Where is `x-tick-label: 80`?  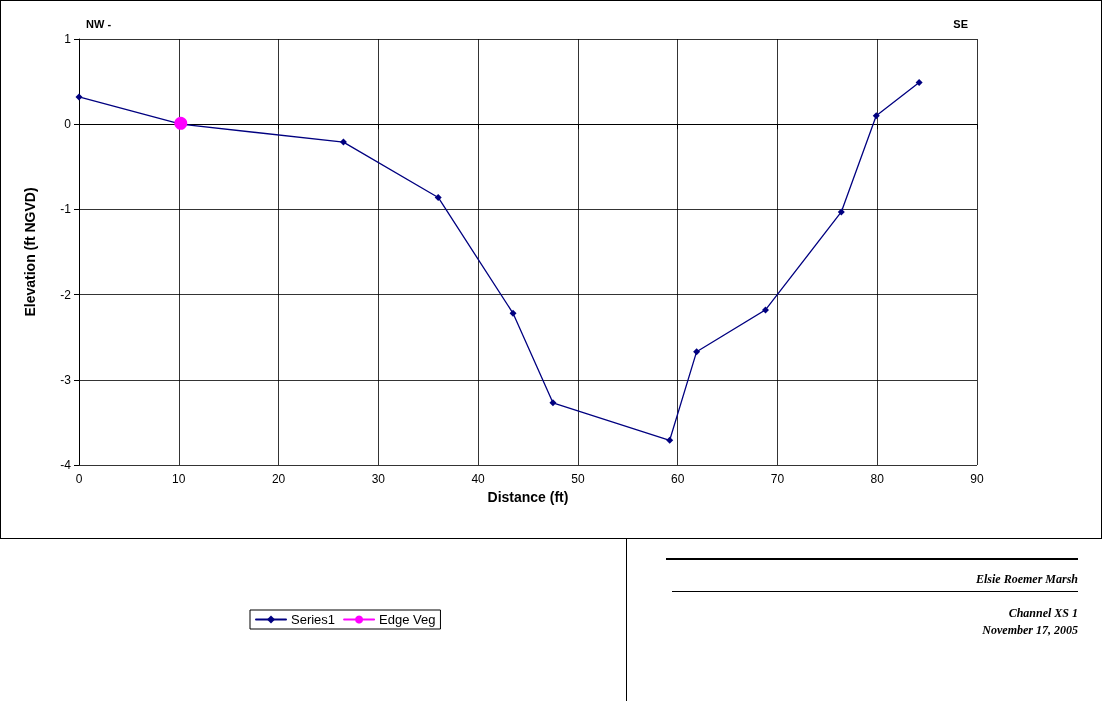 x-tick-label: 80 is located at coordinates (877, 479).